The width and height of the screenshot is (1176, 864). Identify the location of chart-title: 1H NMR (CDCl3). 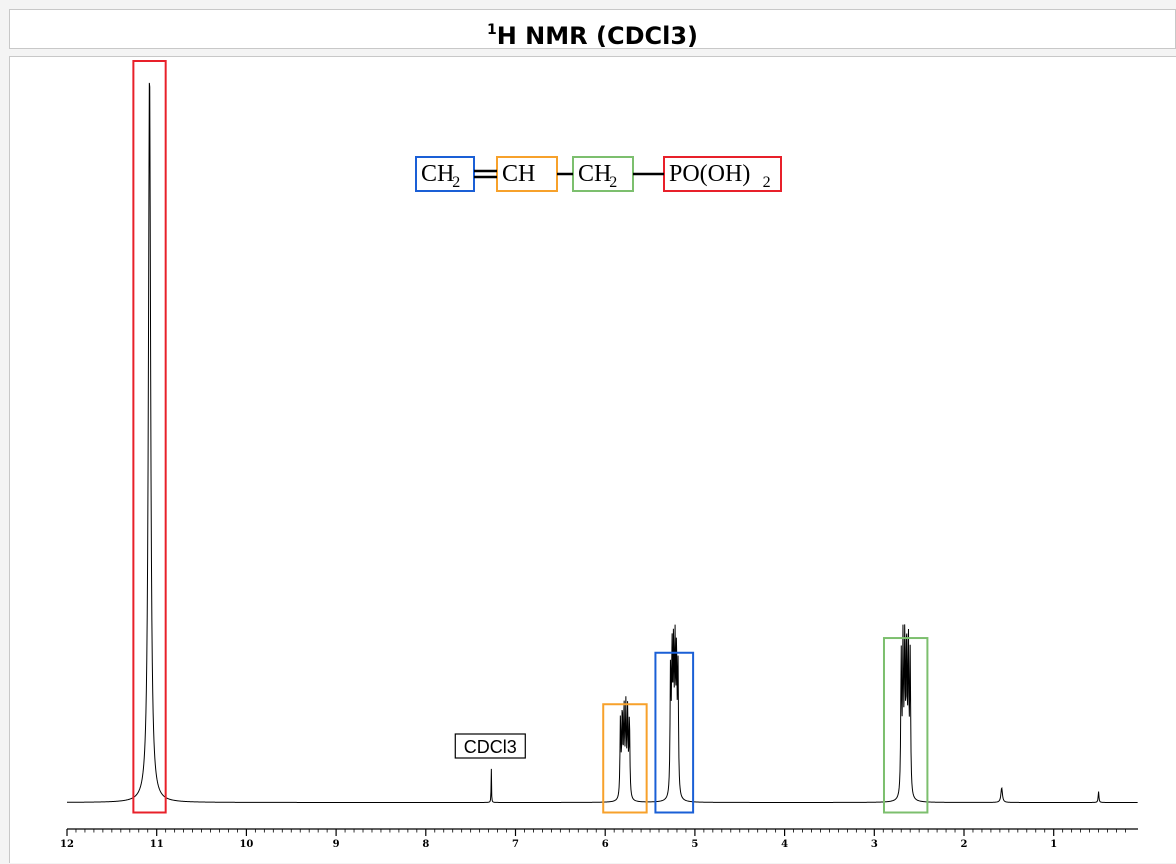
(592, 29).